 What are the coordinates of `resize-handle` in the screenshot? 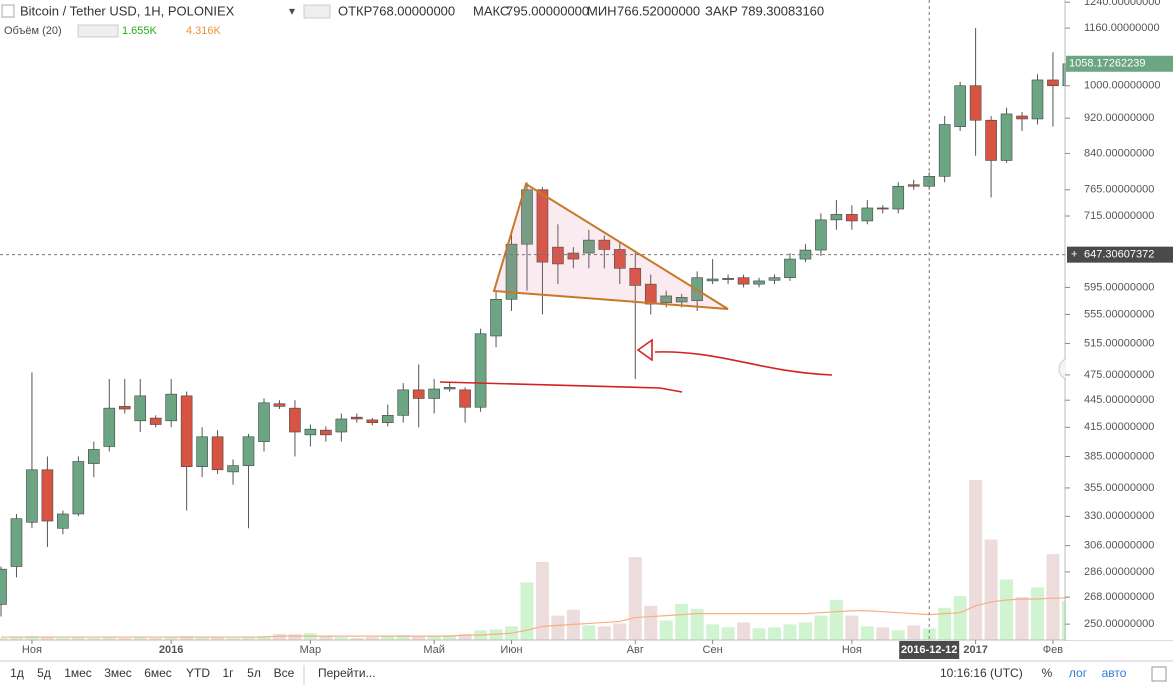 It's located at (1159, 674).